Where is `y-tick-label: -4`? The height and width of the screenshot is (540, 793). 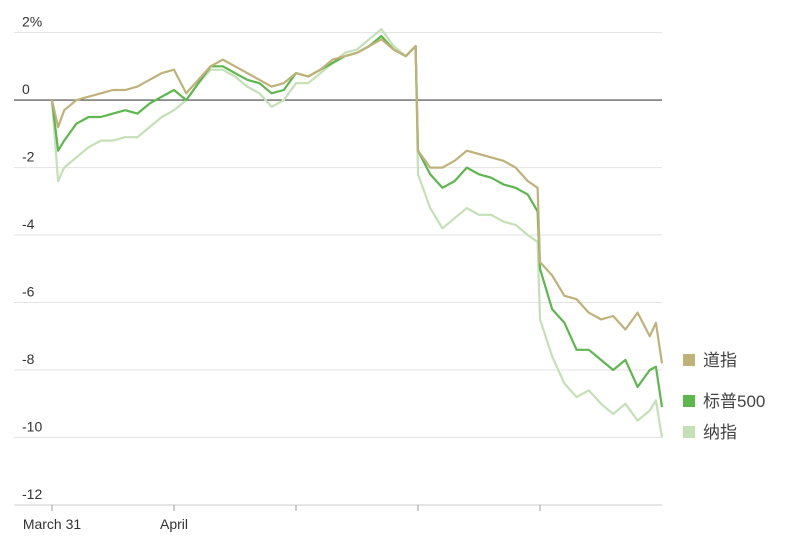 y-tick-label: -4 is located at coordinates (28, 224).